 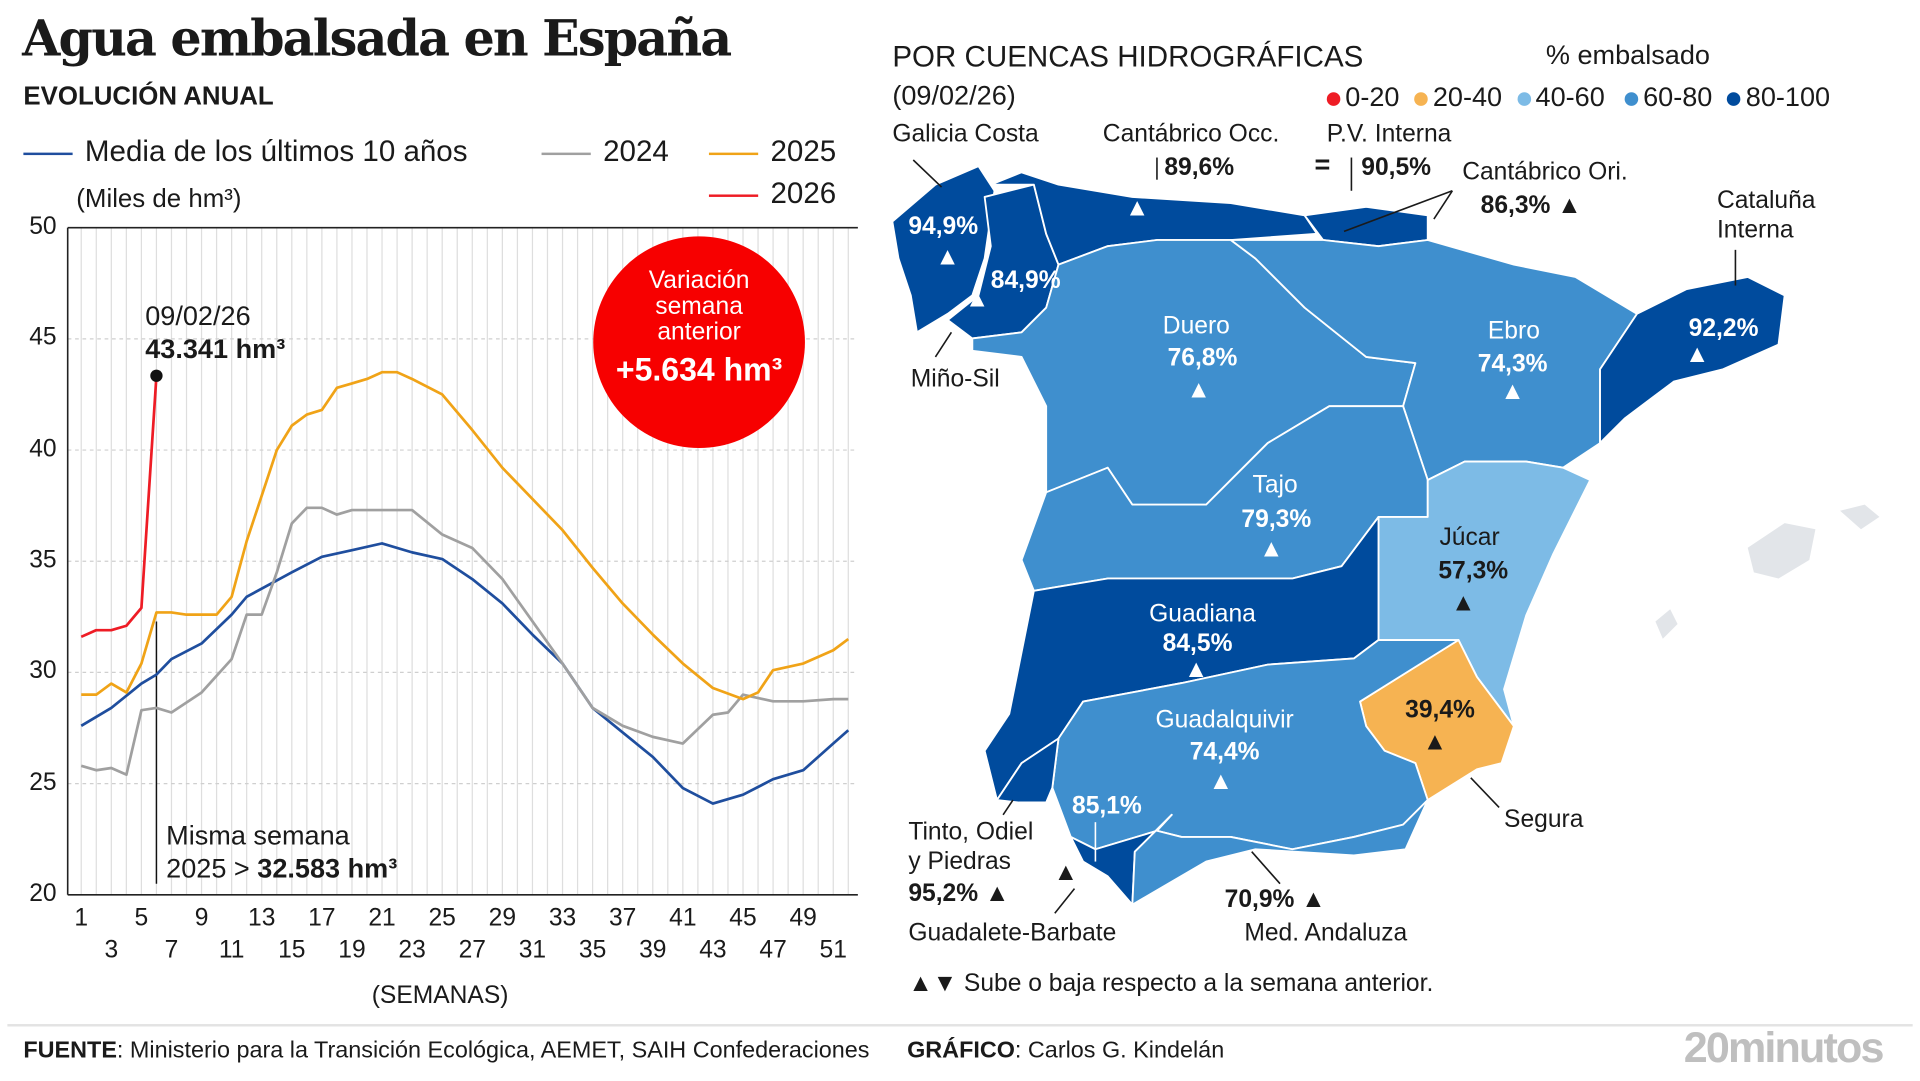 I want to click on label-tajo: Tajo, so click(x=1275, y=485).